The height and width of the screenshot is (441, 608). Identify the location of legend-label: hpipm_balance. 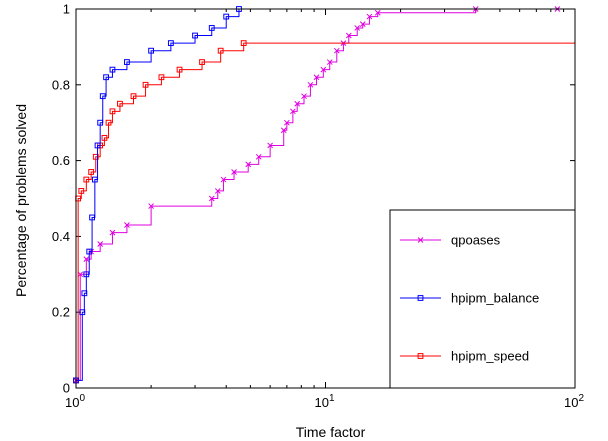
(495, 298).